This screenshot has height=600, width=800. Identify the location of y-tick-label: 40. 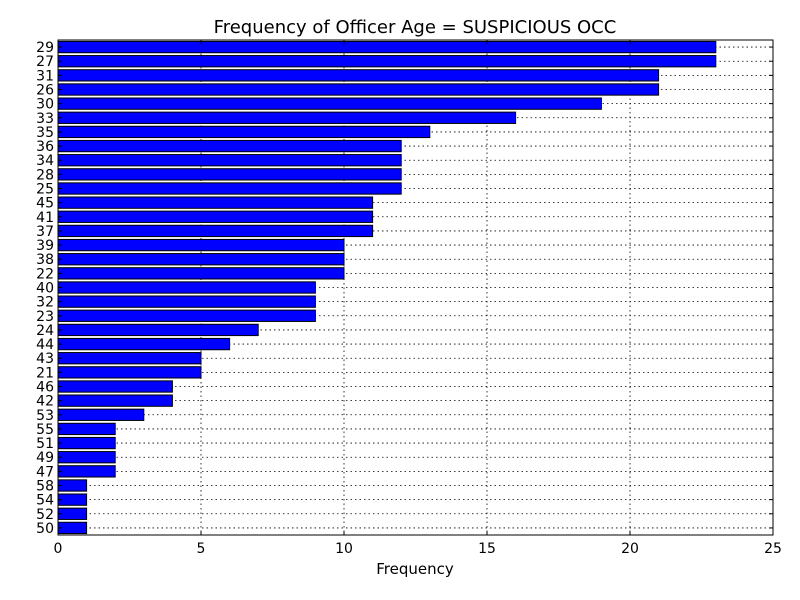
(45, 289).